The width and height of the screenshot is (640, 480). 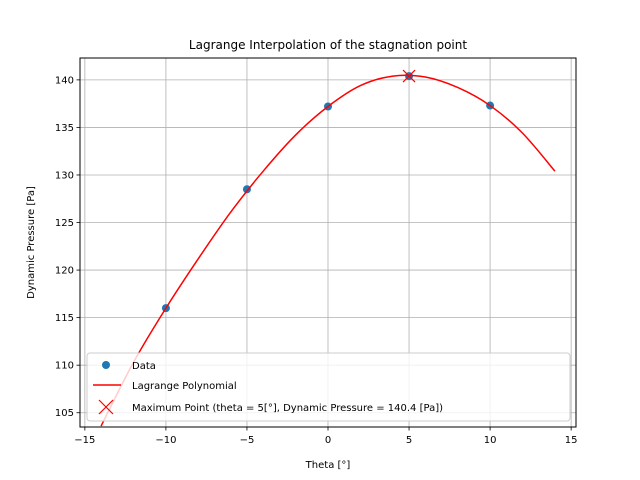 I want to click on y-tick-label: 135, so click(x=64, y=128).